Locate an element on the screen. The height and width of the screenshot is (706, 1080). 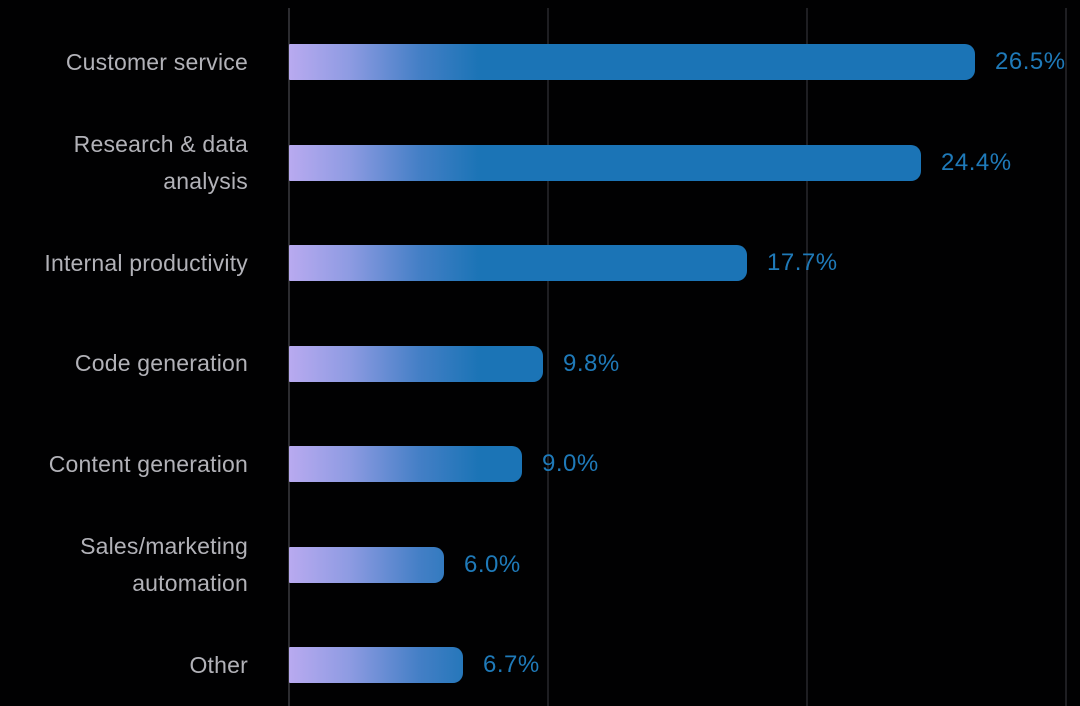
value-label: 26.5% is located at coordinates (1030, 61).